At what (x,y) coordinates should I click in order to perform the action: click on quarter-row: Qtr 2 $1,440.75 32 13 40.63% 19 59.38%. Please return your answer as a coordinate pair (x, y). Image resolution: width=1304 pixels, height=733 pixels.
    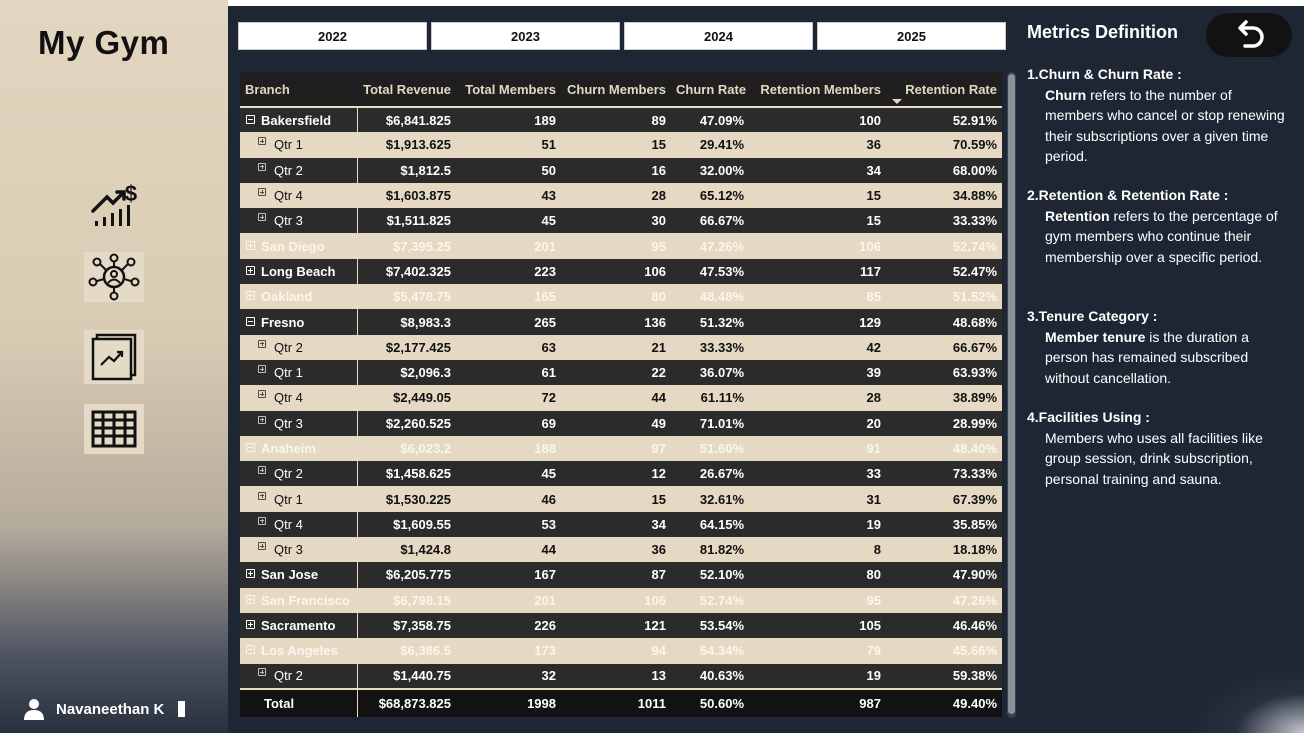
    Looking at the image, I should click on (621, 676).